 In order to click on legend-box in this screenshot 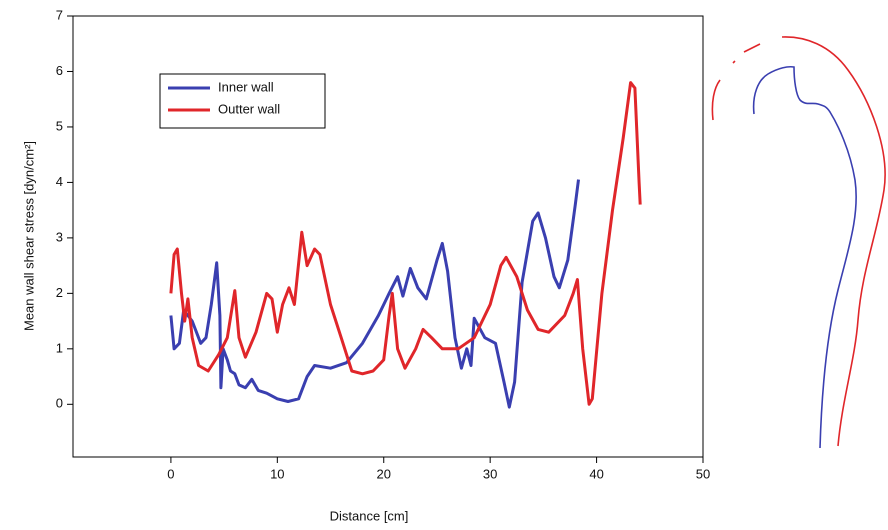, I will do `click(242, 101)`.